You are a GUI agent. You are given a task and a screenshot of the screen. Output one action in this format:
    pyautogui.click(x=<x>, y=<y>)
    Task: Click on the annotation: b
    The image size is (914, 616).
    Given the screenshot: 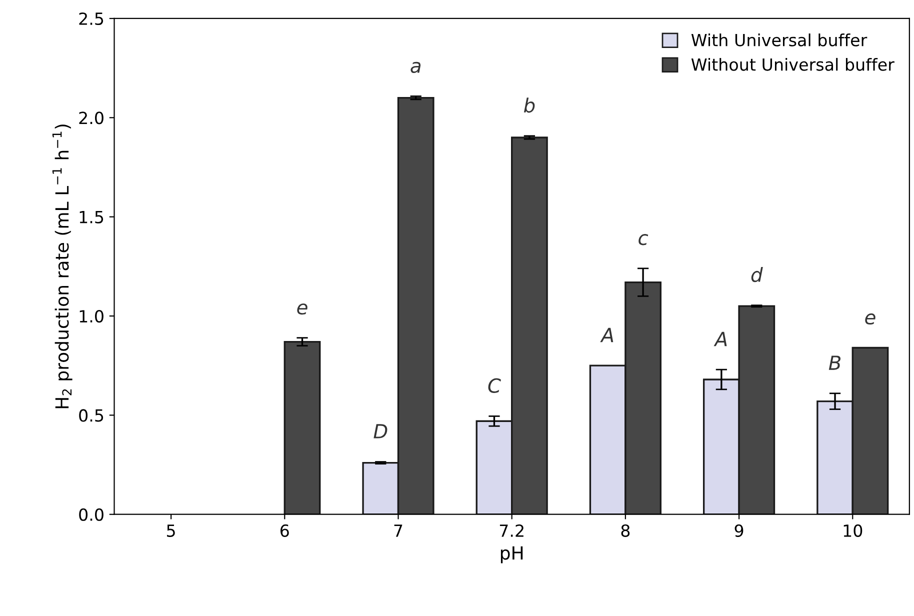 What is the action you would take?
    pyautogui.click(x=529, y=105)
    